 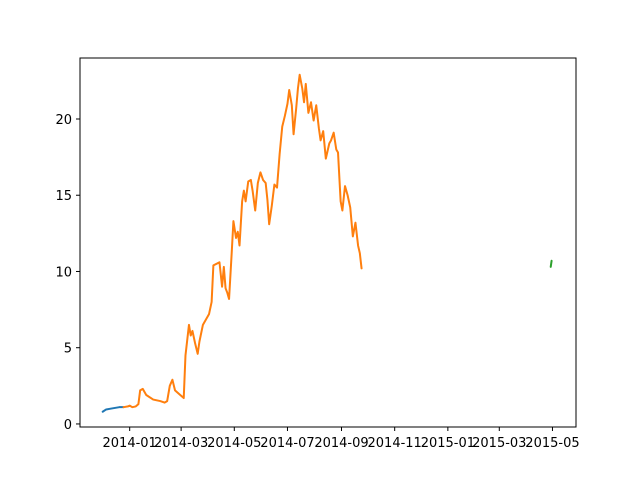 What do you see at coordinates (63, 120) in the screenshot?
I see `y-tick-label: 20` at bounding box center [63, 120].